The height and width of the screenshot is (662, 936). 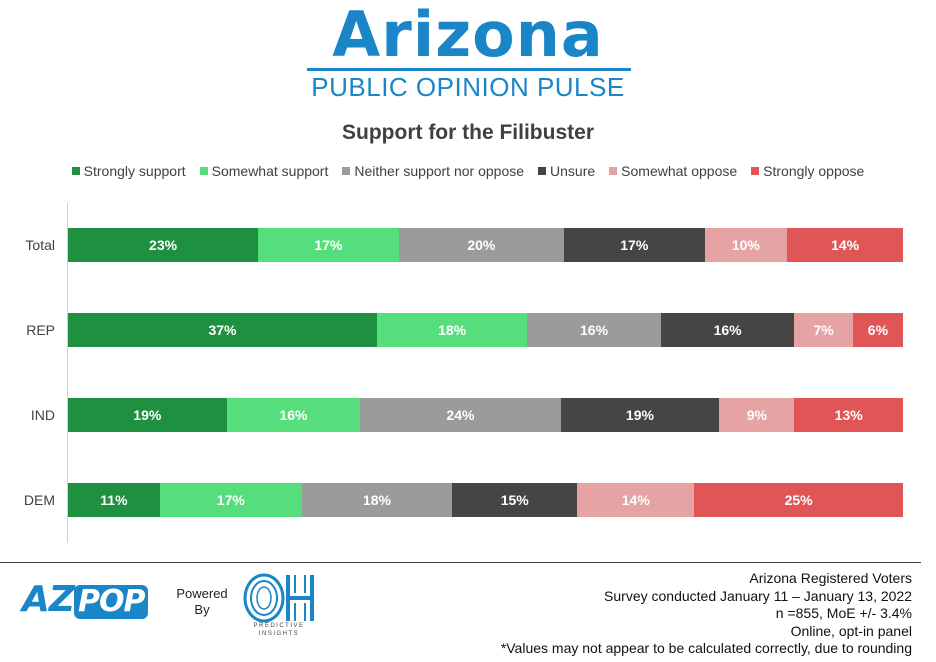 What do you see at coordinates (67, 373) in the screenshot?
I see `category-axis-line` at bounding box center [67, 373].